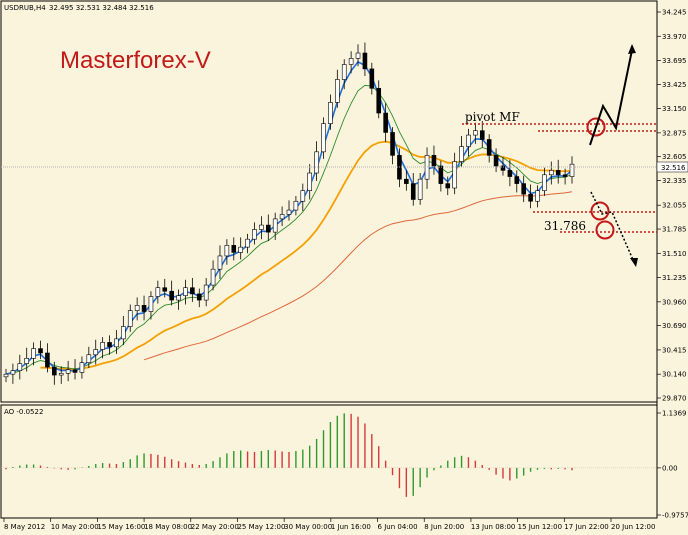 This screenshot has height=535, width=688. Describe the element at coordinates (600, 211) in the screenshot. I see `support-circle` at that location.